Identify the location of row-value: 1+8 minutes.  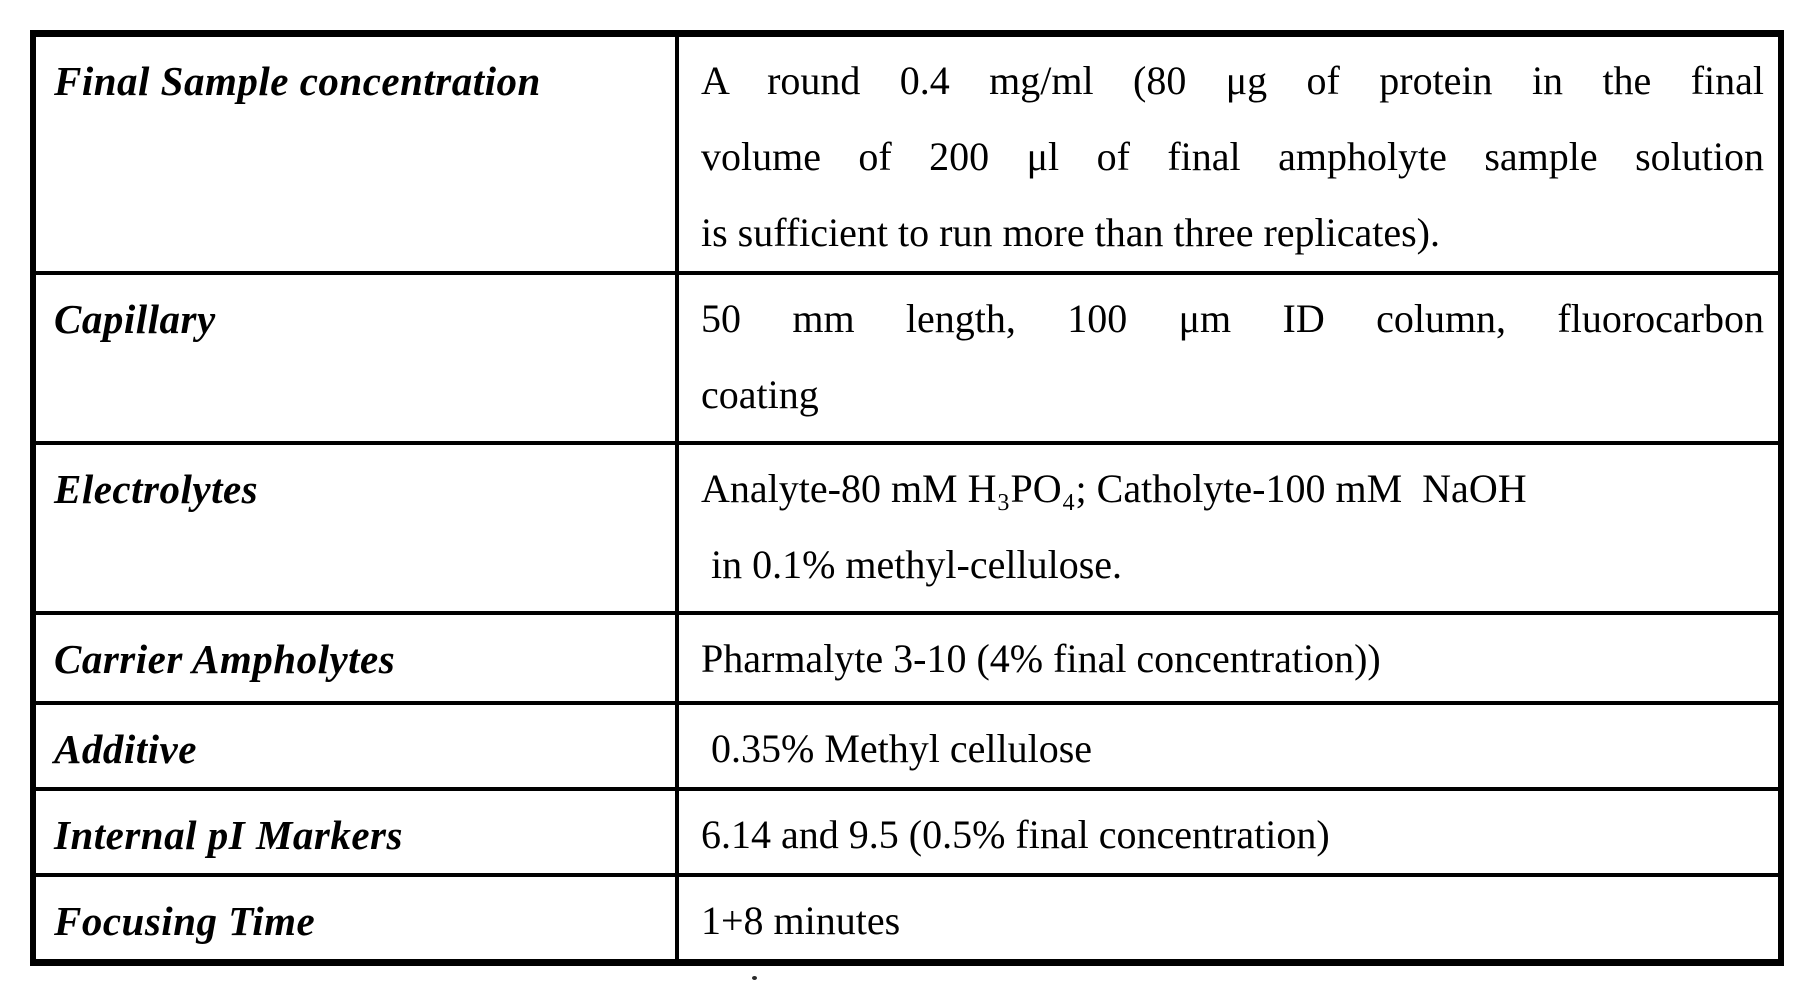
(1229, 919).